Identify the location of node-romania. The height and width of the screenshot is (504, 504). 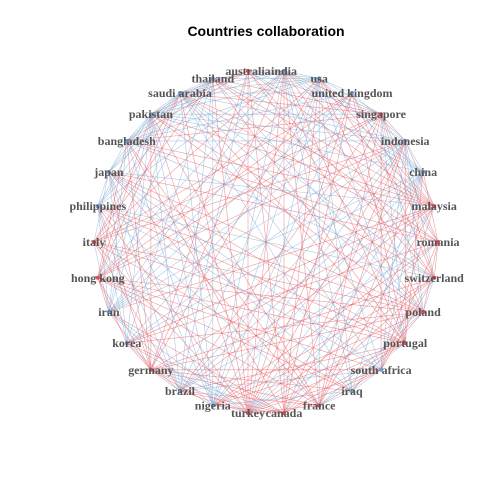
(438, 242).